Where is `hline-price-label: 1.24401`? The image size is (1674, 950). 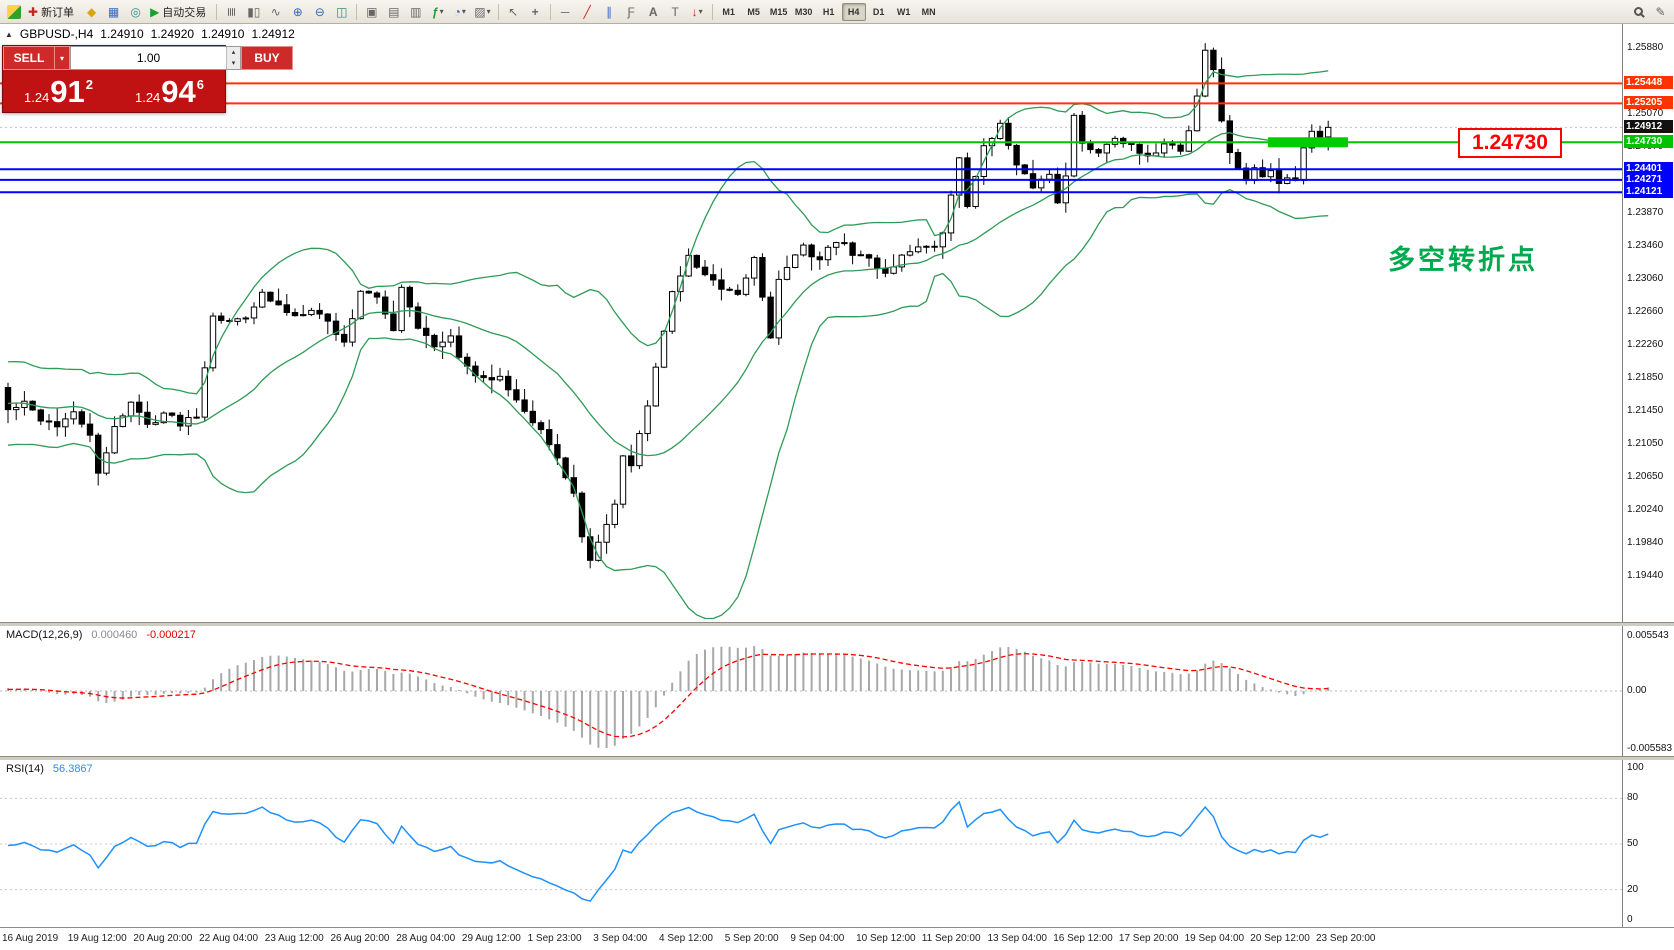 hline-price-label: 1.24401 is located at coordinates (1648, 169).